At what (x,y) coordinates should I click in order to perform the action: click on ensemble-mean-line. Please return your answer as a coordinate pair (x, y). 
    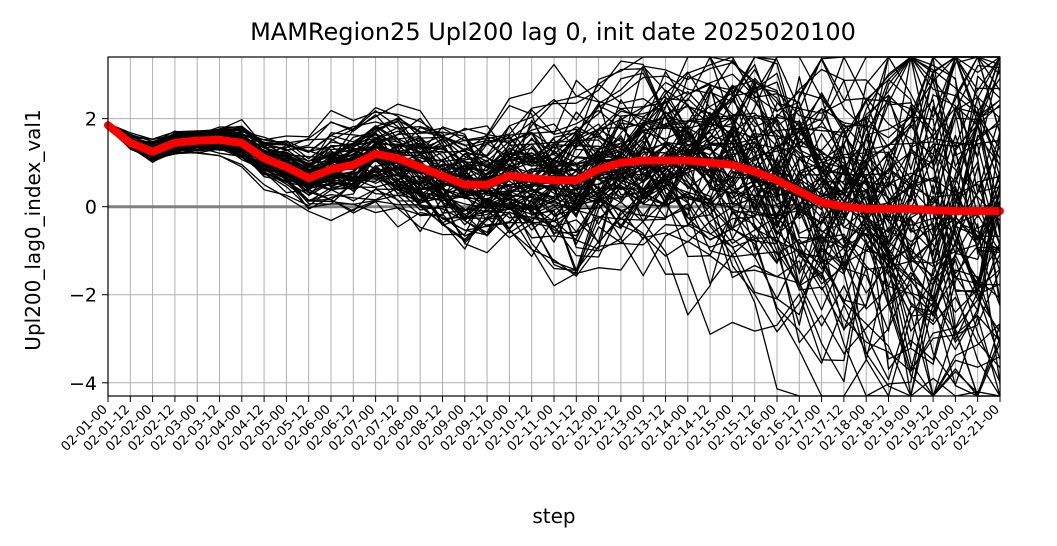
    Looking at the image, I should click on (554, 168).